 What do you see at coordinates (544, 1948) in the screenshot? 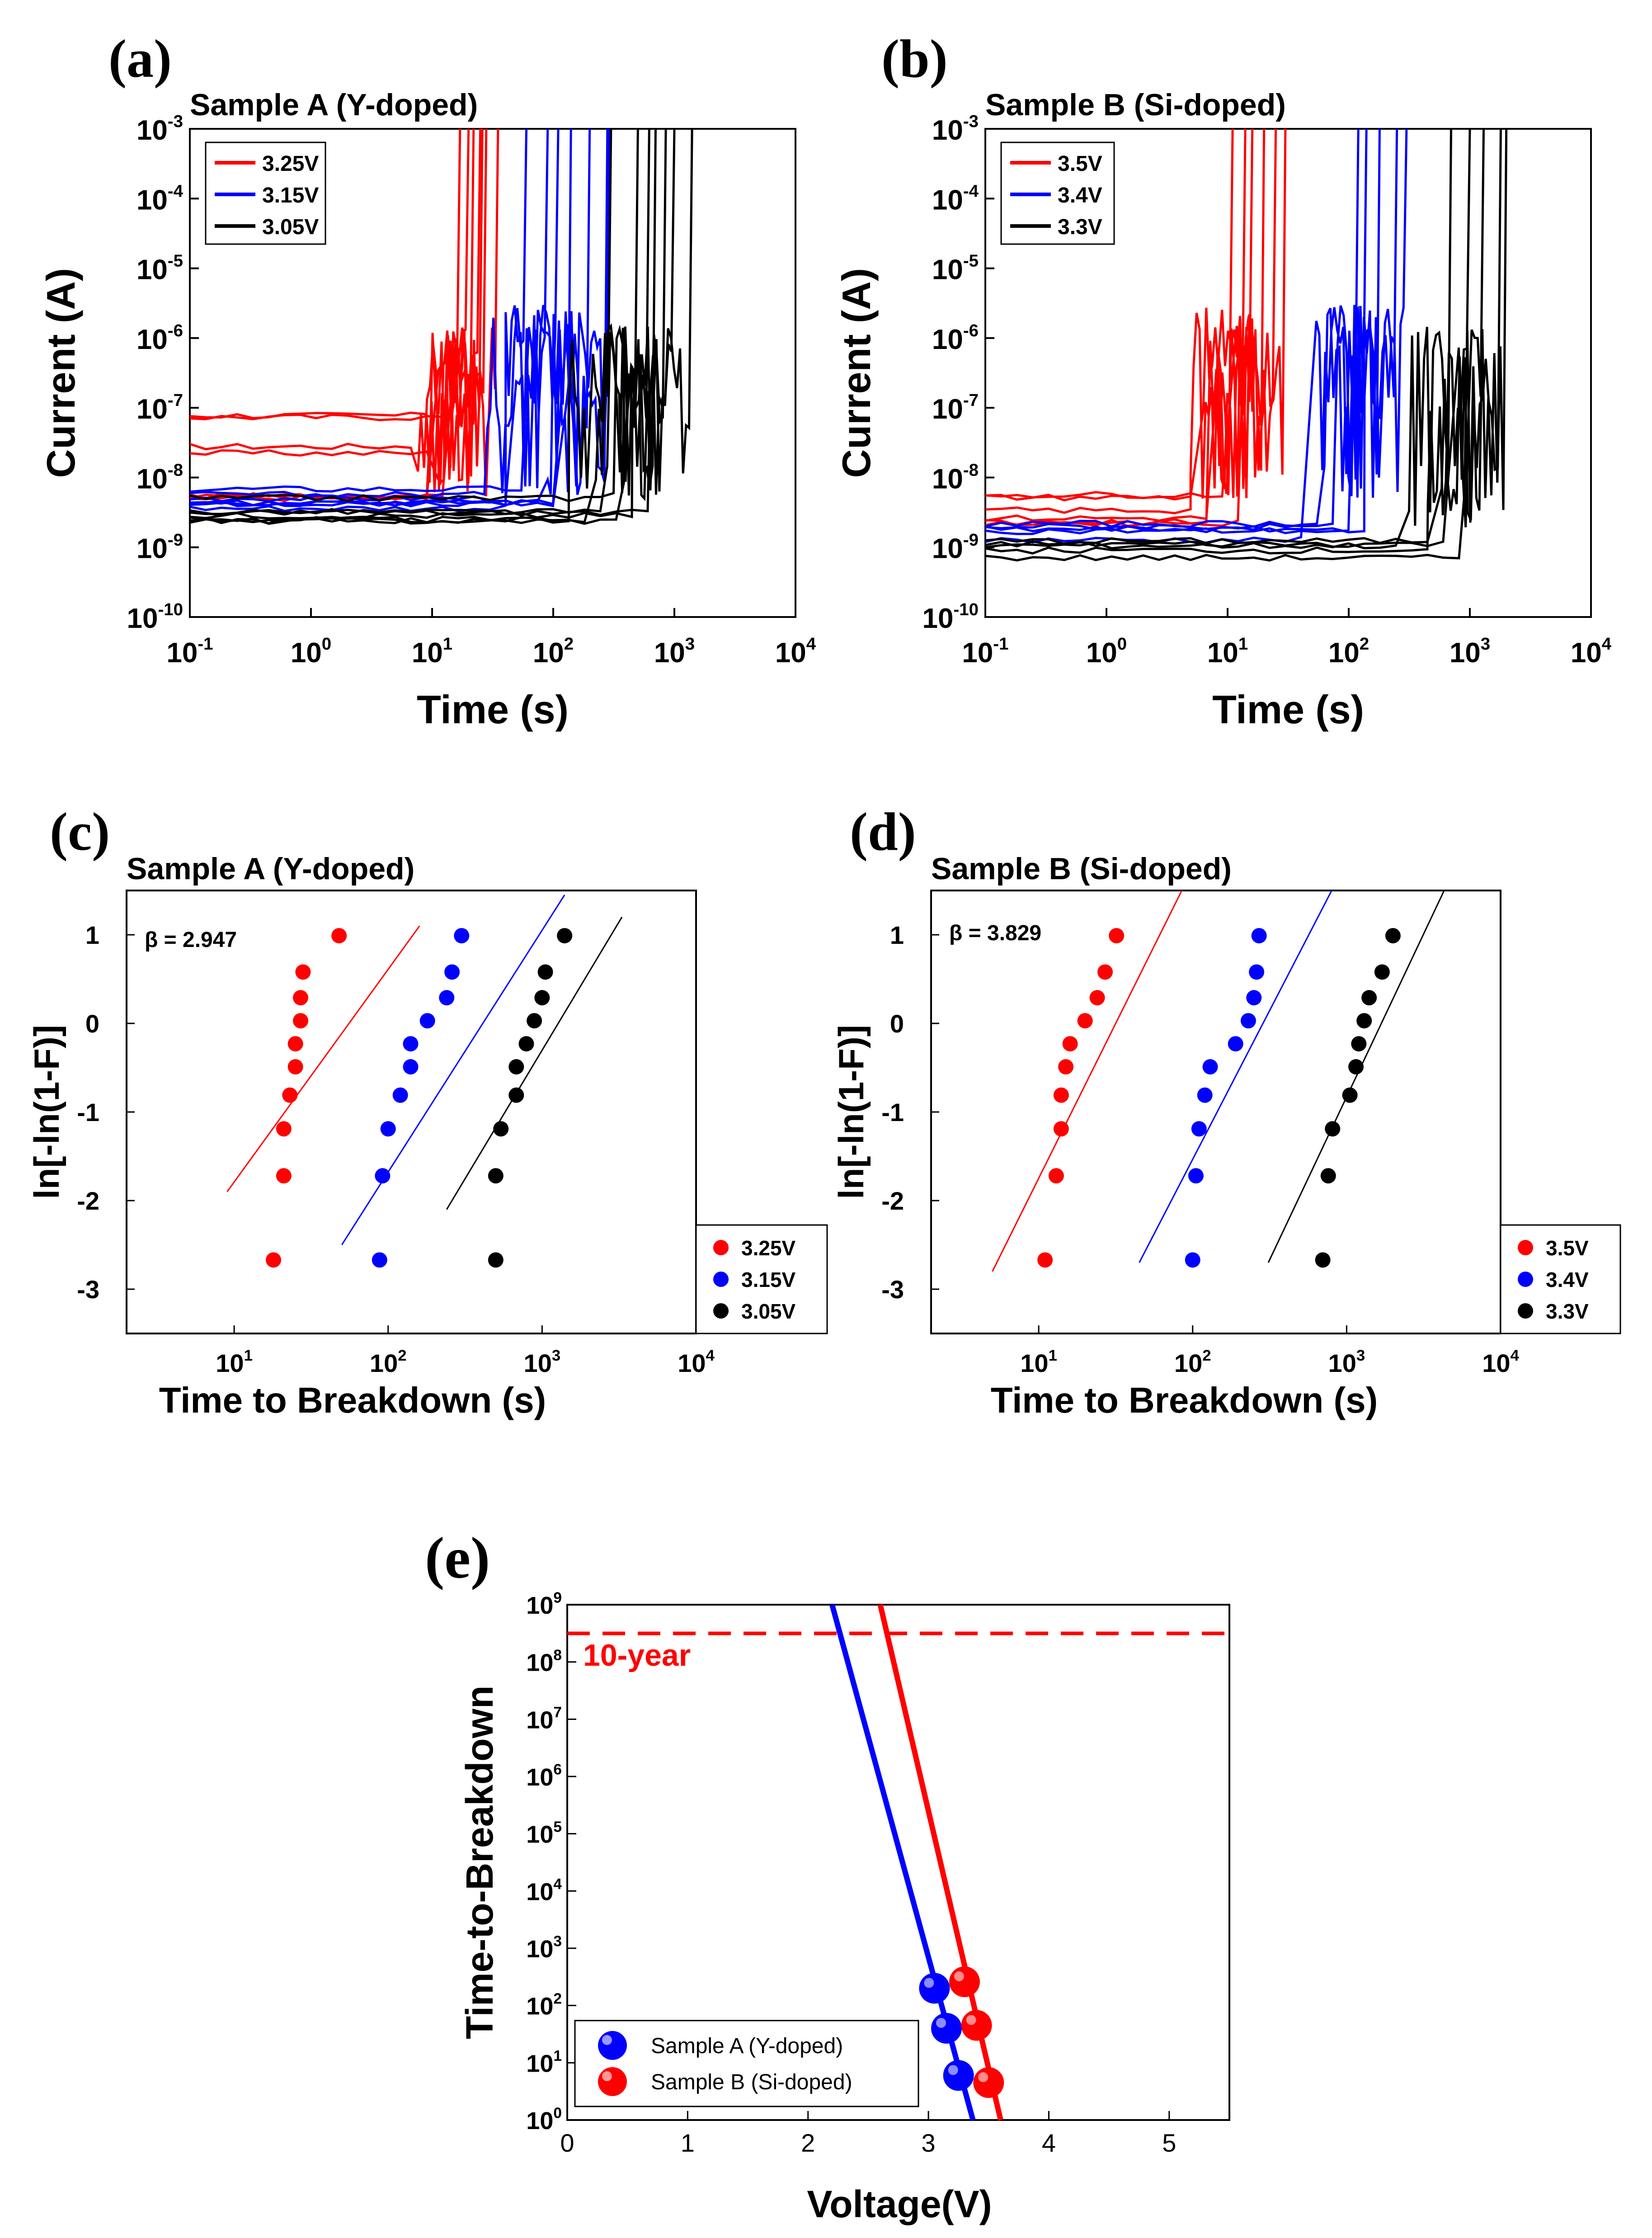
I see `y-tick-label: 10³` at bounding box center [544, 1948].